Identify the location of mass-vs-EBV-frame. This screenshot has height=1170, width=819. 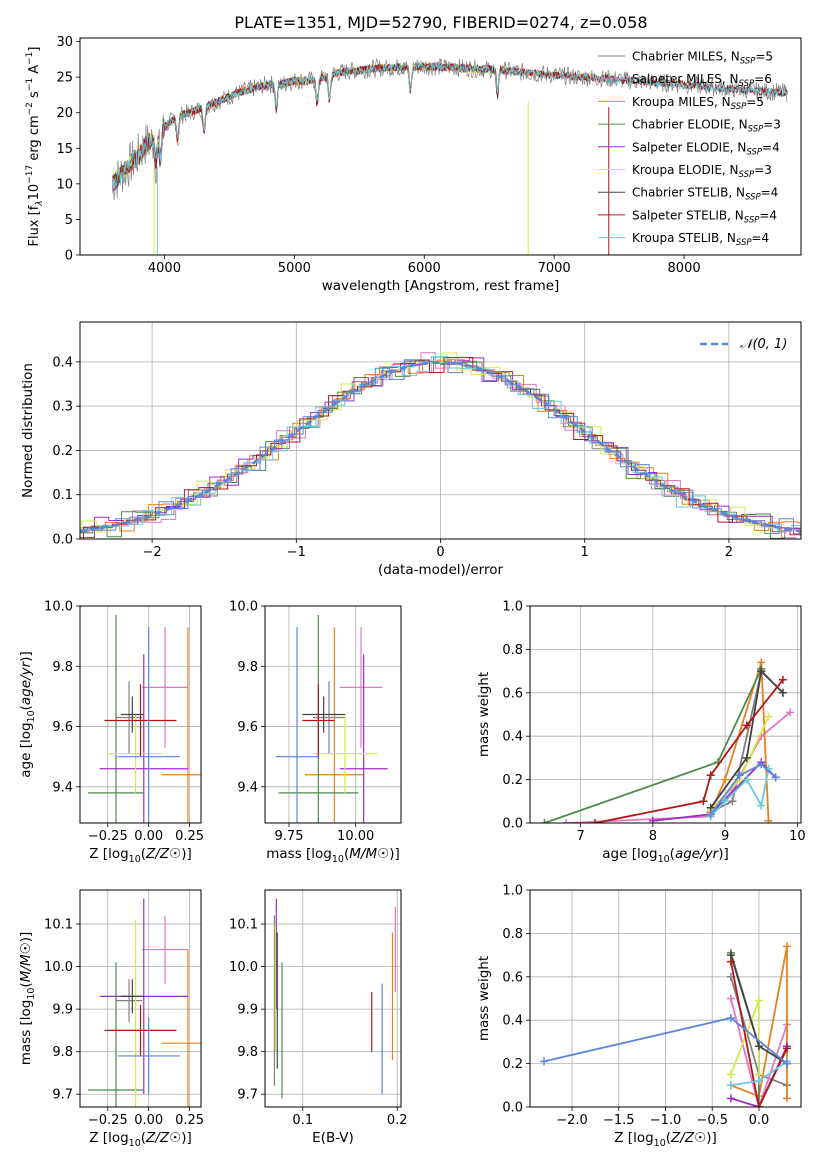
(333, 998).